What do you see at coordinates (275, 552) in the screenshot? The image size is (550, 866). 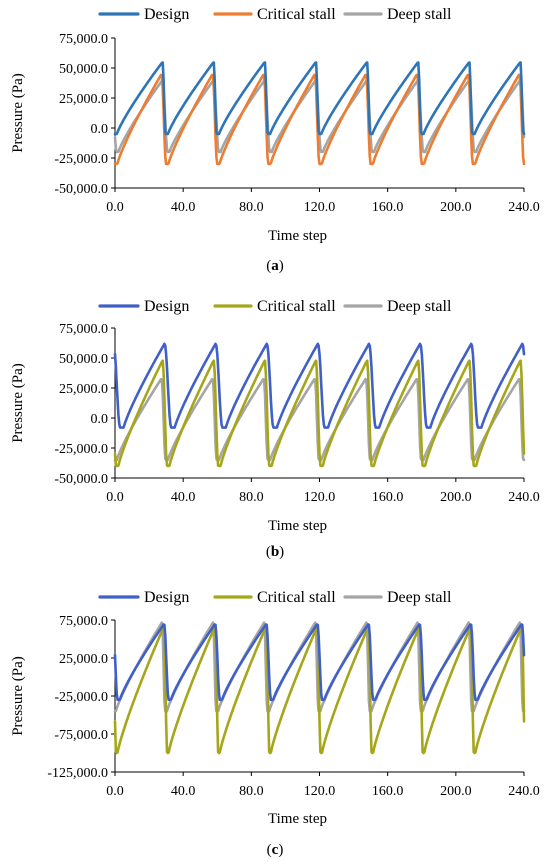 I see `panel-caption: (b)` at bounding box center [275, 552].